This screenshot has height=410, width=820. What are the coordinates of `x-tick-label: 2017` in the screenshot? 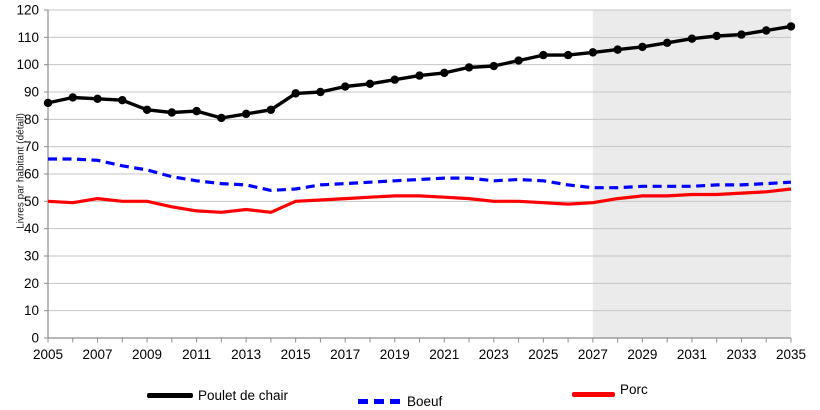 It's located at (345, 354).